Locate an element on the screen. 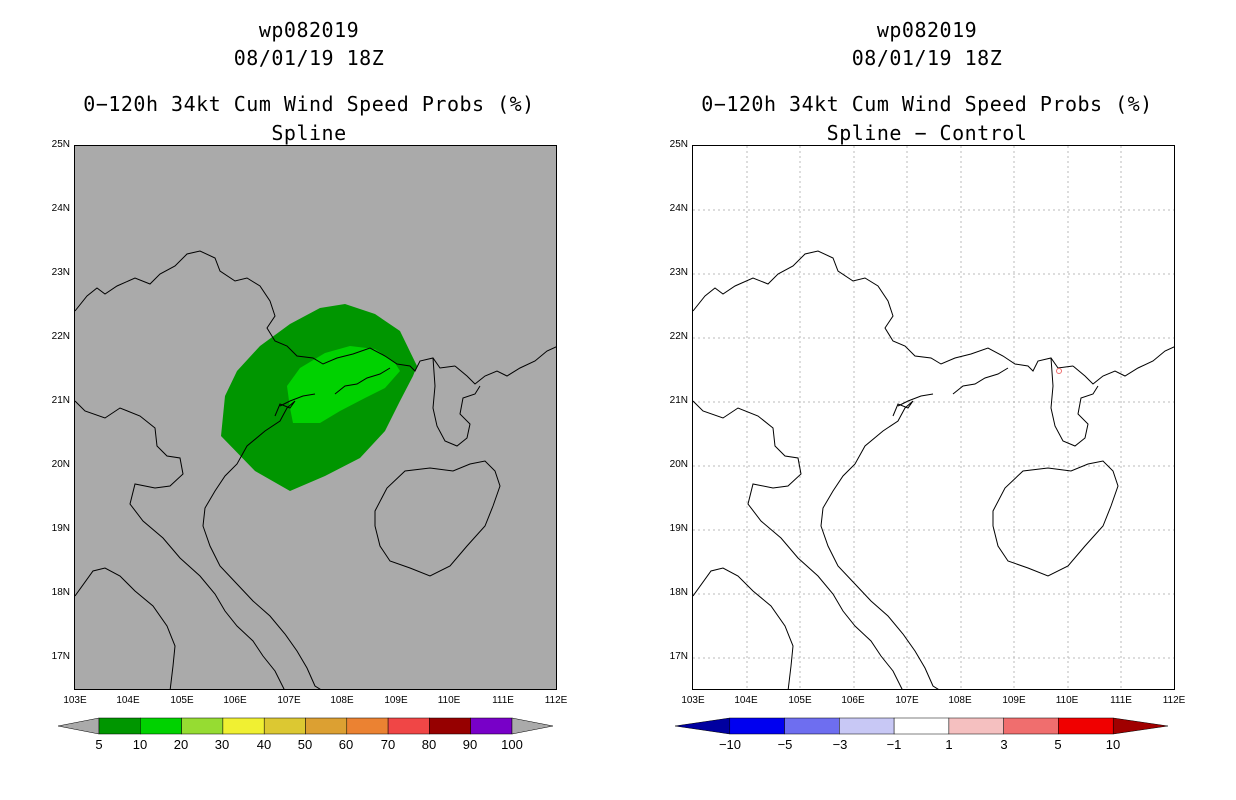  left-title-product: 0−120h 34kt Cum Wind Speed Probs (%) is located at coordinates (309, 104).